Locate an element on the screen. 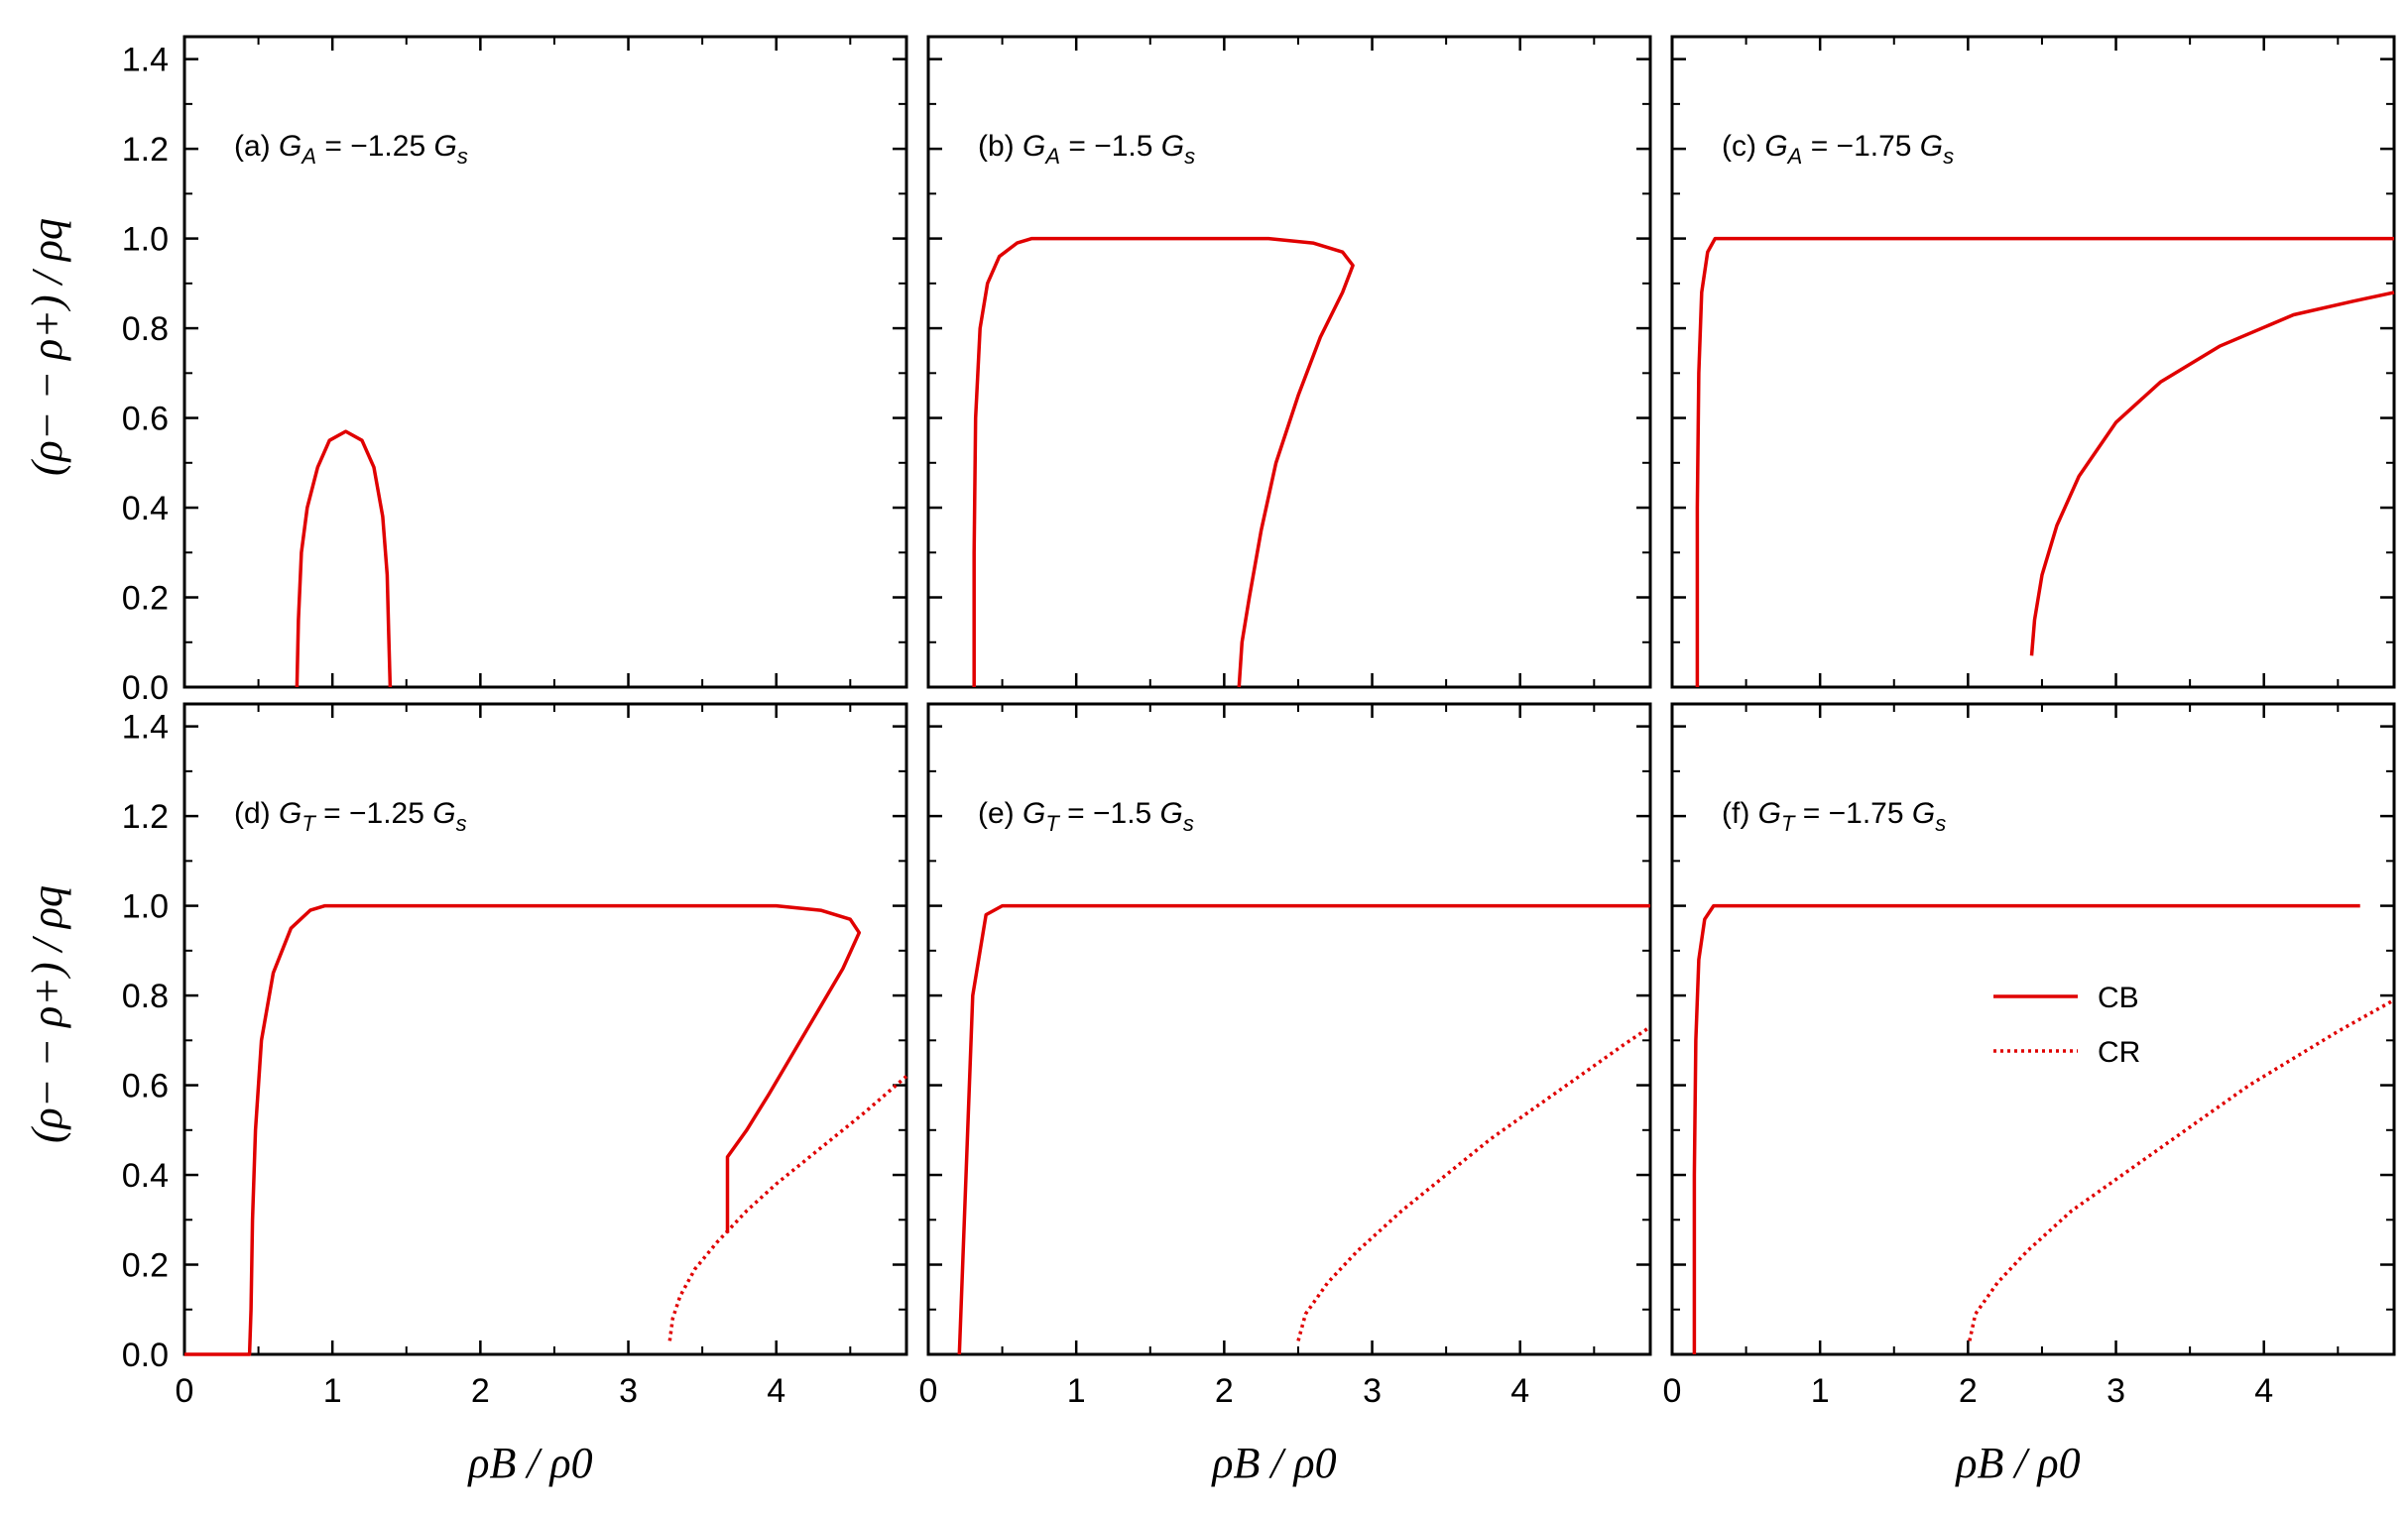  panel-f: 0 1 2 3 4 (f) GT = −1.75 Gs is located at coordinates (2030, 1056).